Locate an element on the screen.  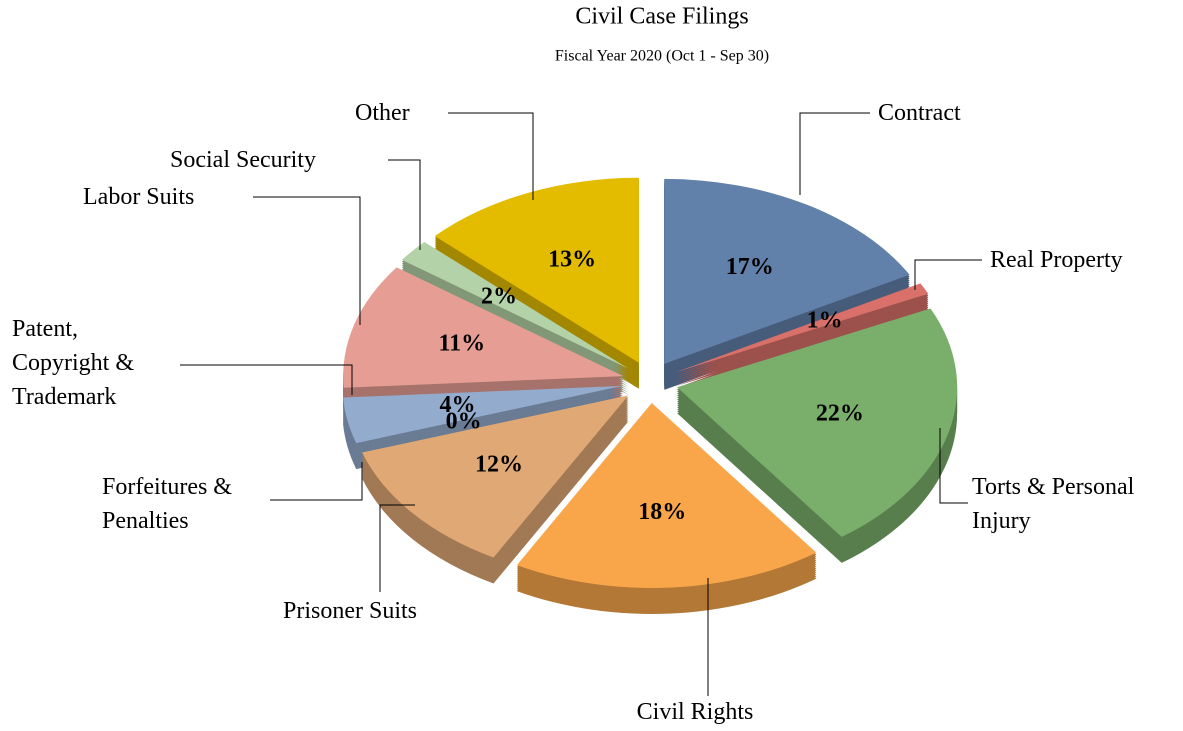
chart-subtitle: Fiscal Year 2020 (Oct 1 - Sep 30) is located at coordinates (662, 56).